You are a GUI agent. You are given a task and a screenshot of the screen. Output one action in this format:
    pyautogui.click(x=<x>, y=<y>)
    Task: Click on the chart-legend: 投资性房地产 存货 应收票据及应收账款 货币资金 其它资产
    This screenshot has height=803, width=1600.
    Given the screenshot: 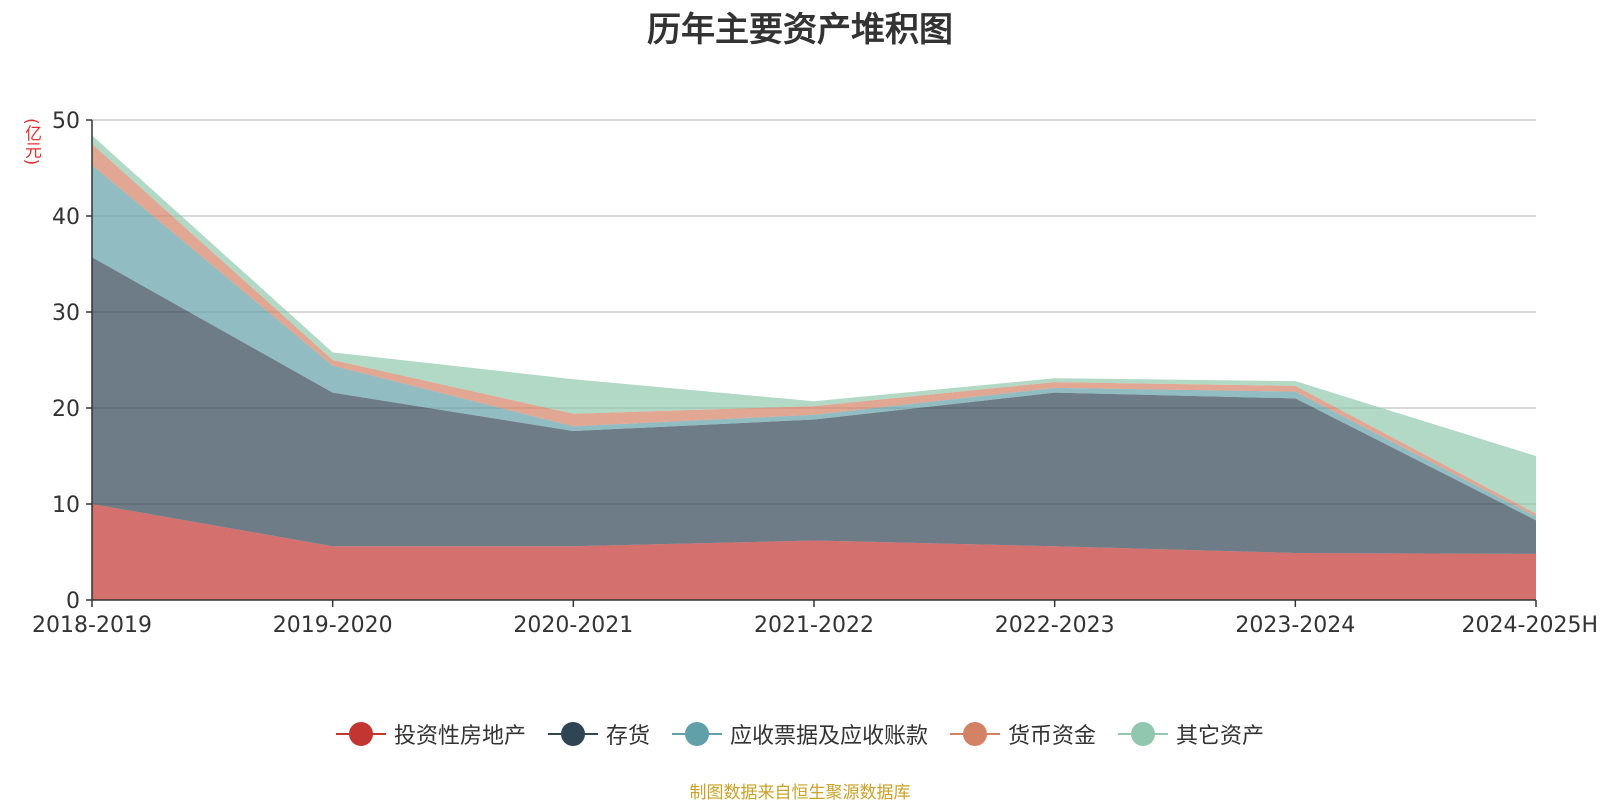 What is the action you would take?
    pyautogui.click(x=800, y=734)
    